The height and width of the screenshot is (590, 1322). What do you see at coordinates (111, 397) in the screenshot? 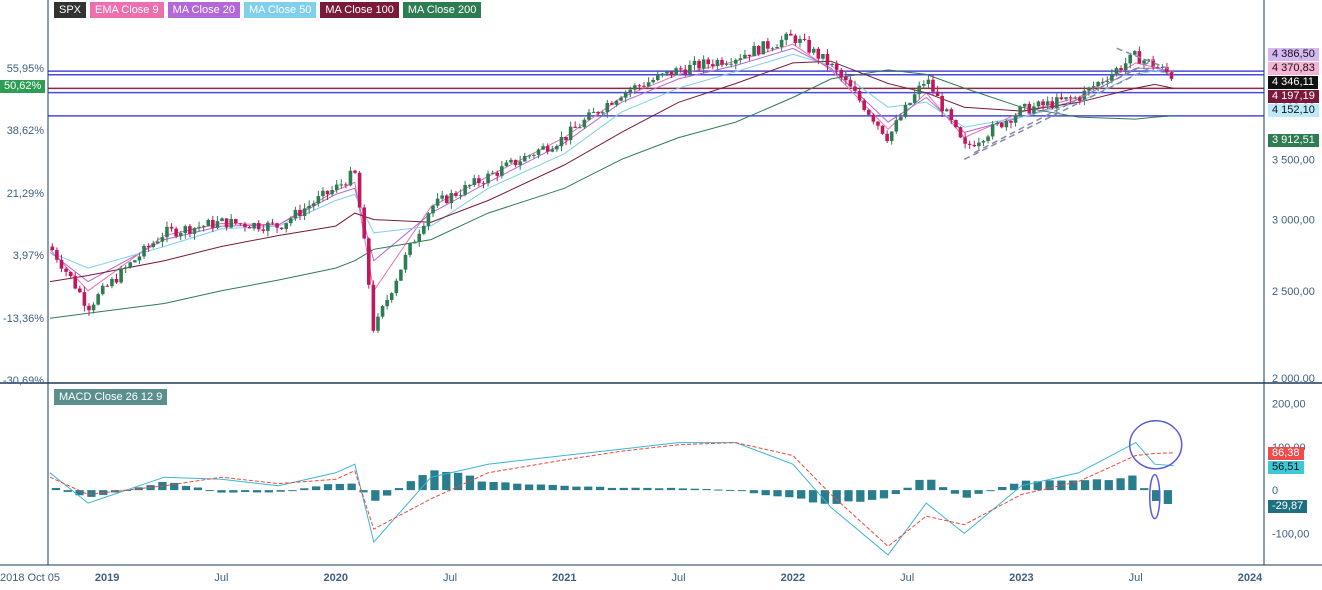
I see `macd-legend: MACD Close 26 12 9` at bounding box center [111, 397].